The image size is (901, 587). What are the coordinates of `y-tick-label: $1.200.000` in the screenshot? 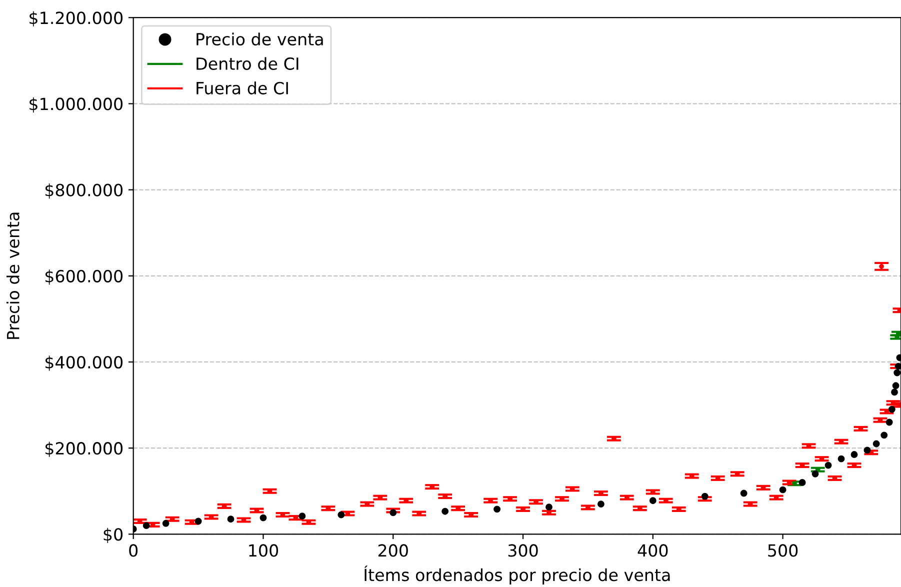 It's located at (76, 18).